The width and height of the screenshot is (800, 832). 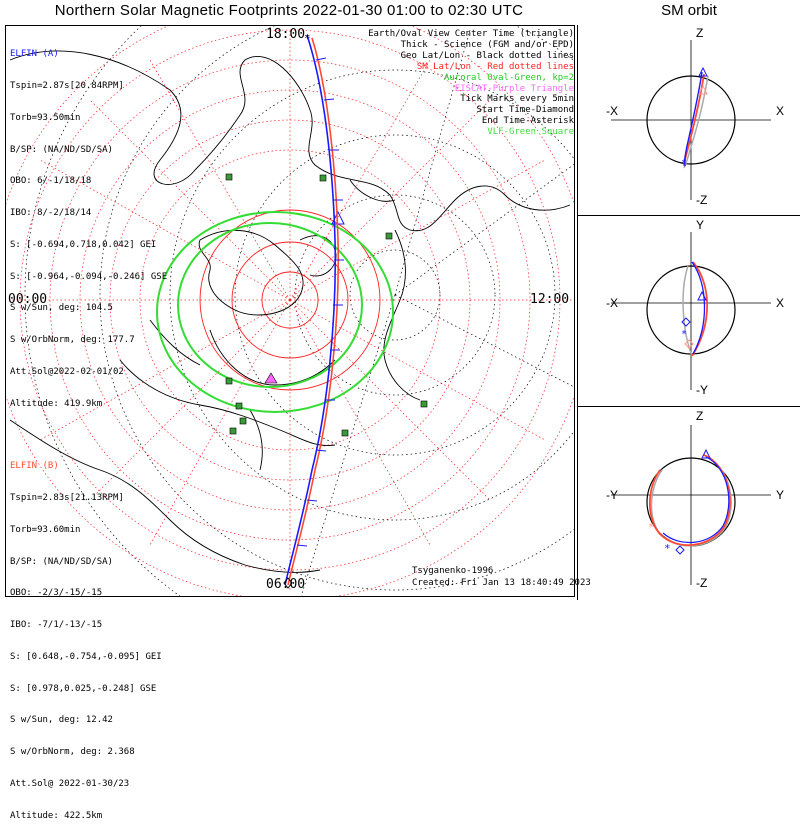 I want to click on orbit-panel-xz: *, so click(x=691, y=120).